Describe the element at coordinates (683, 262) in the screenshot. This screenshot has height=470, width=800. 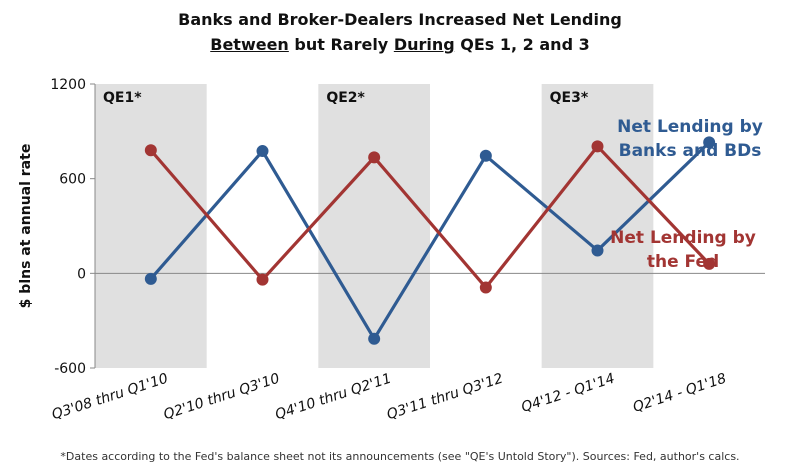
I see `series-2-label: the Fed` at that location.